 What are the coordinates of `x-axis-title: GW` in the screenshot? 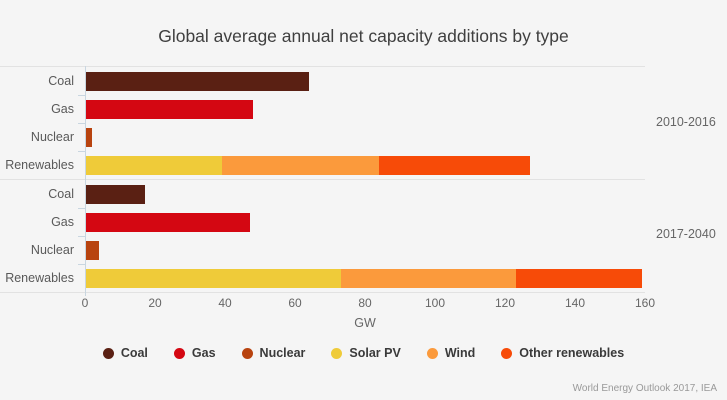 It's located at (365, 323).